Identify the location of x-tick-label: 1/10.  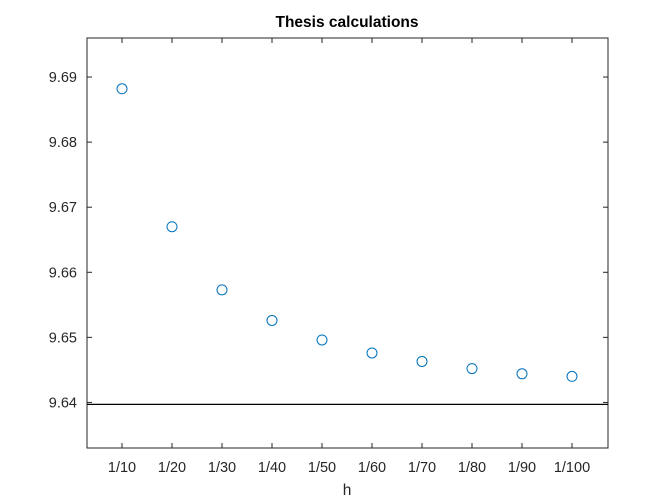
(122, 468).